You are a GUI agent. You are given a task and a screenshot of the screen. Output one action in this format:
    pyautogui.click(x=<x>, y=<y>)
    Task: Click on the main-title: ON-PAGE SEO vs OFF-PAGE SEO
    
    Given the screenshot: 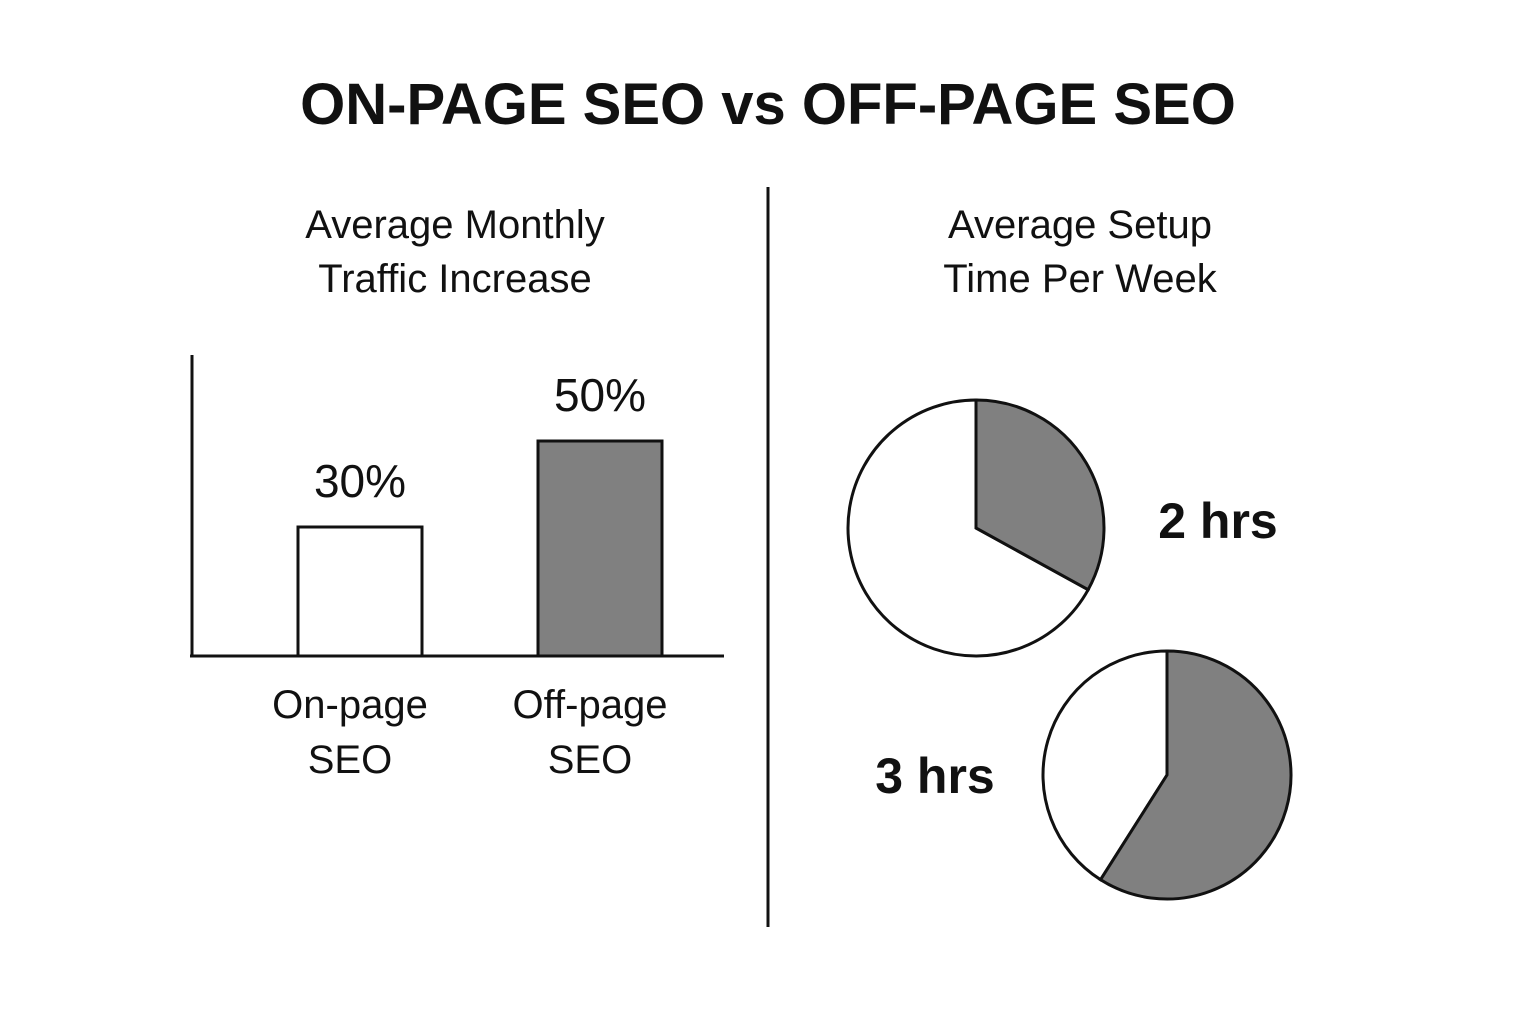 What is the action you would take?
    pyautogui.click(x=768, y=104)
    